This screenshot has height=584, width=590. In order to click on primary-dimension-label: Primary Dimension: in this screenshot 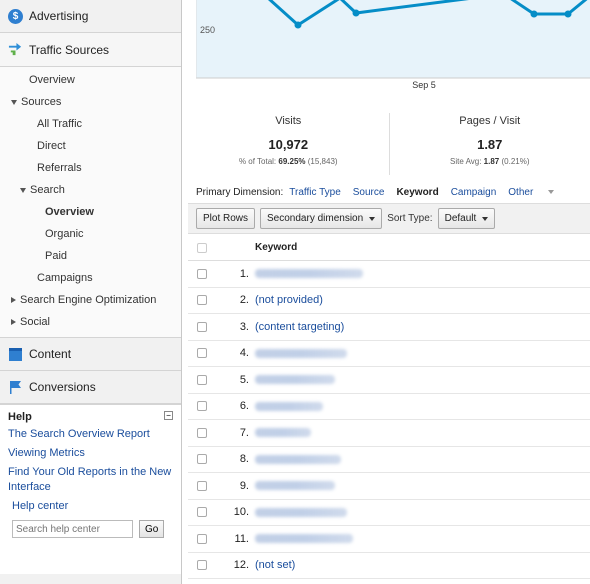, I will do `click(240, 192)`.